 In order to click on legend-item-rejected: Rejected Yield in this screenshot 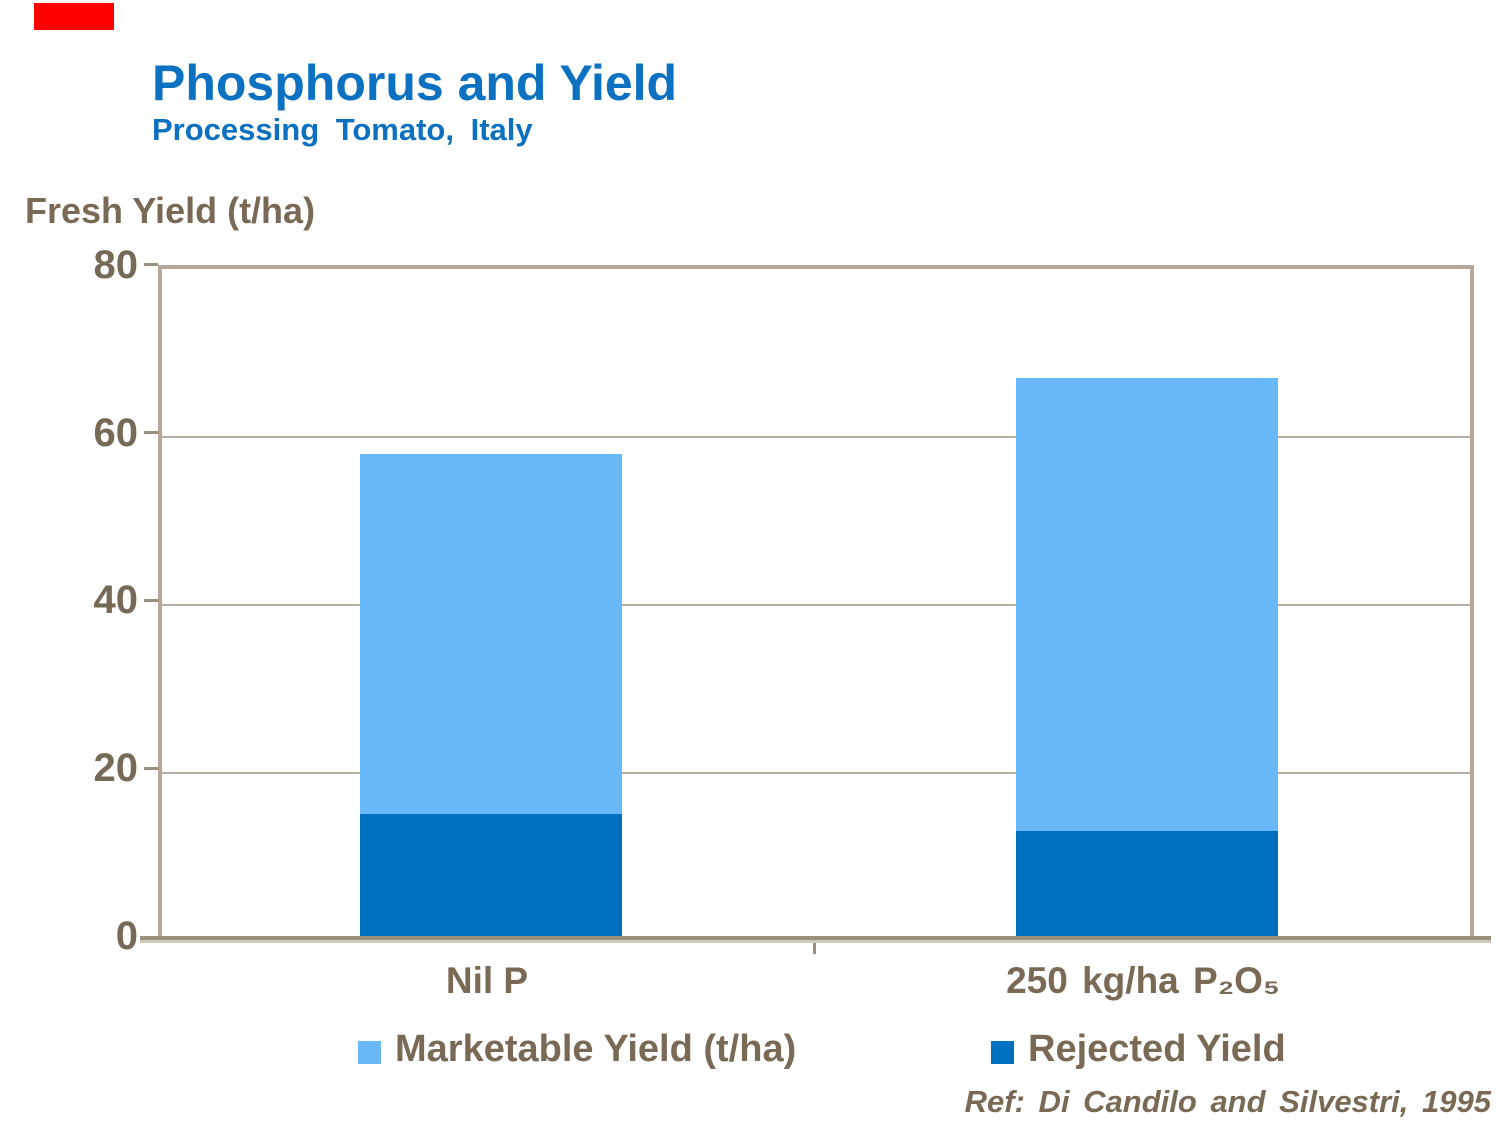, I will do `click(1138, 1049)`.